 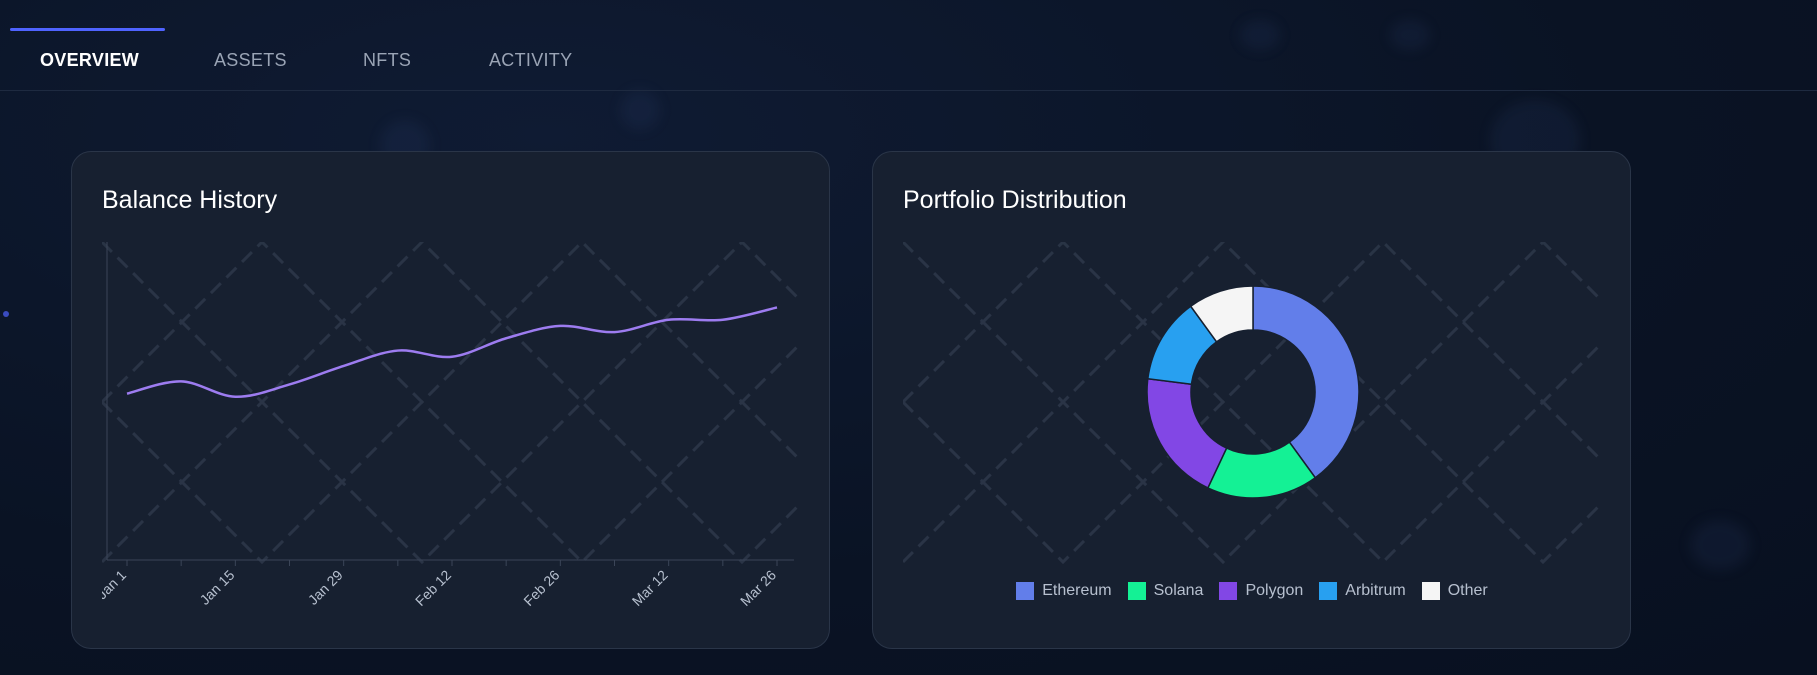 What do you see at coordinates (250, 60) in the screenshot?
I see `tab-assets: ASSETS` at bounding box center [250, 60].